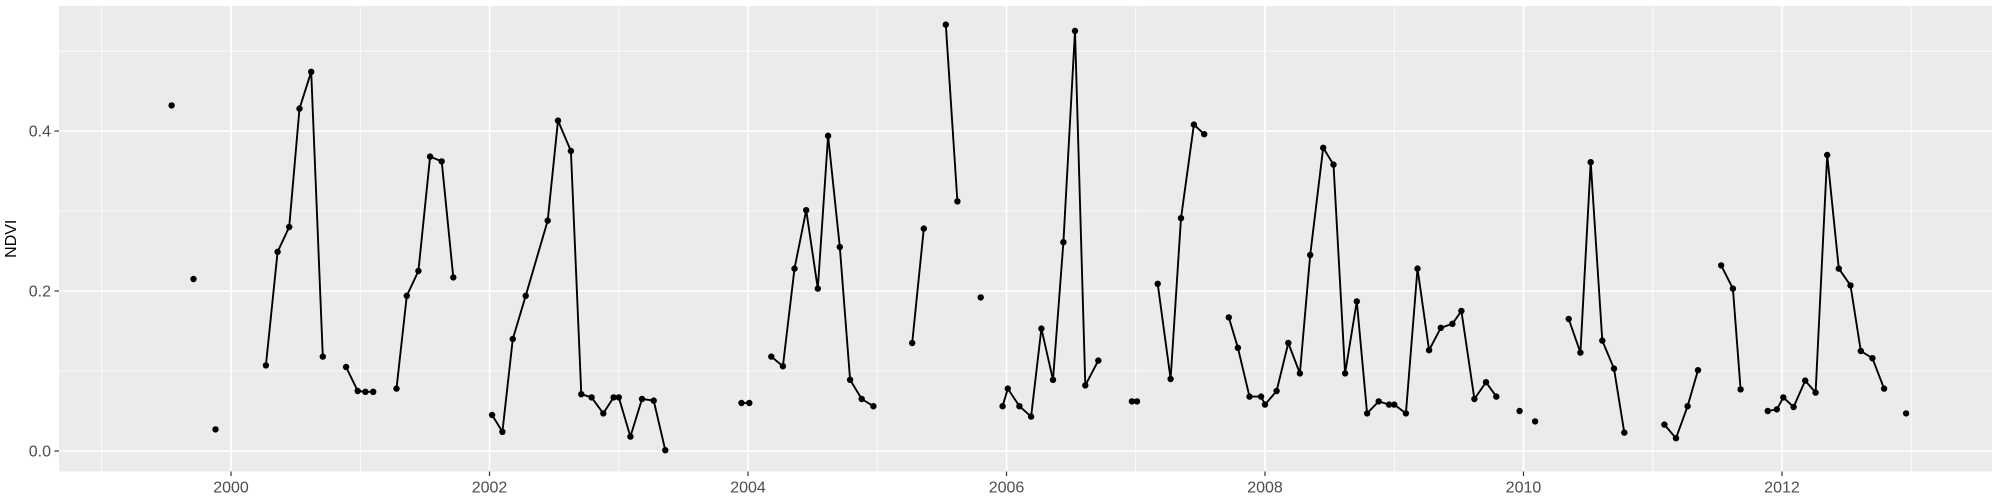 This screenshot has height=500, width=2000. Describe the element at coordinates (1265, 488) in the screenshot. I see `x-tick-label: 2008` at that location.